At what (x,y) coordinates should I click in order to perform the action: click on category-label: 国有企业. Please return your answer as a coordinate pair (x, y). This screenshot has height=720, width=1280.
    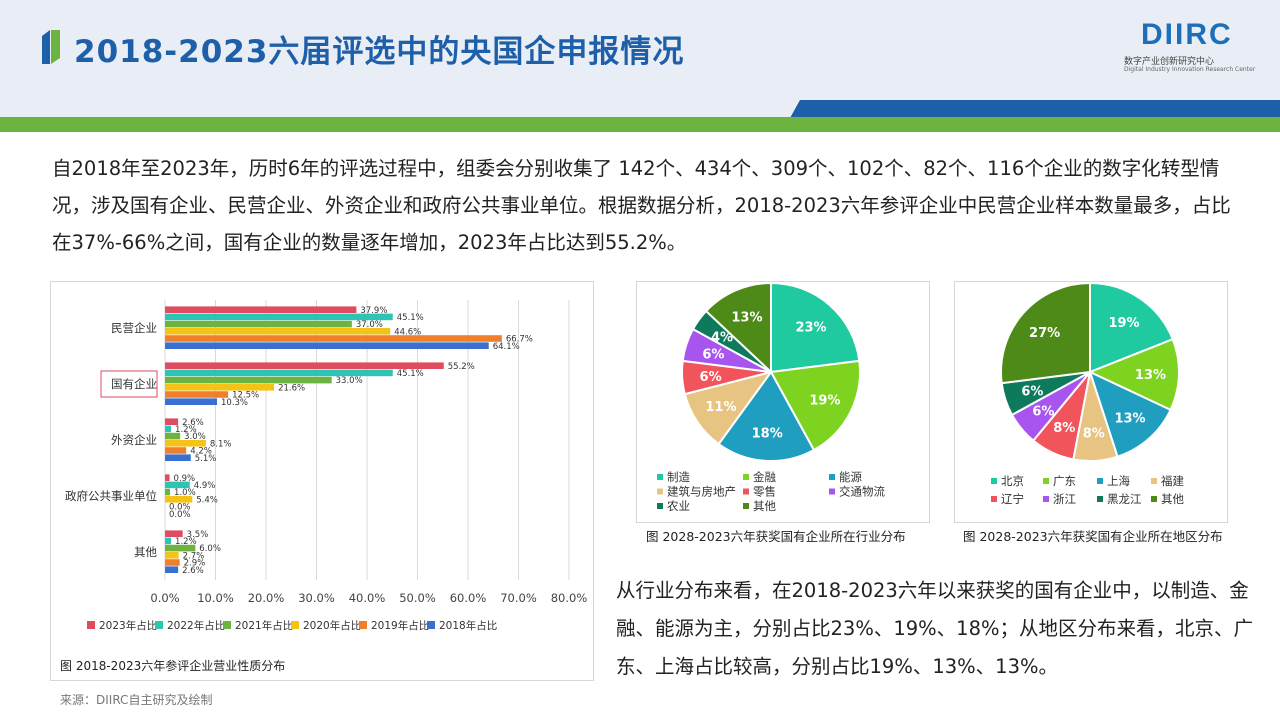
    Looking at the image, I should click on (134, 384).